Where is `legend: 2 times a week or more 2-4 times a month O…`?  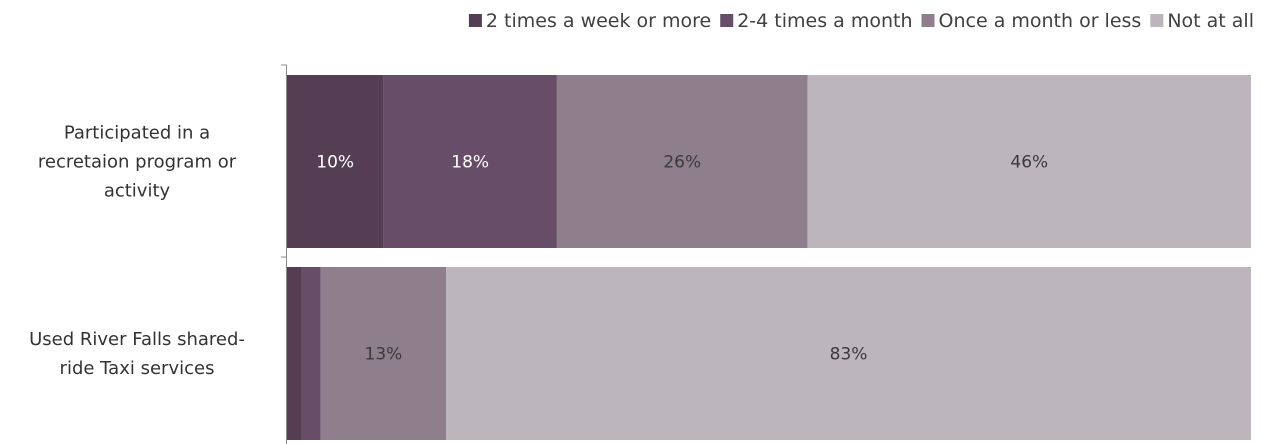 legend: 2 times a week or more 2-4 times a month O… is located at coordinates (861, 21).